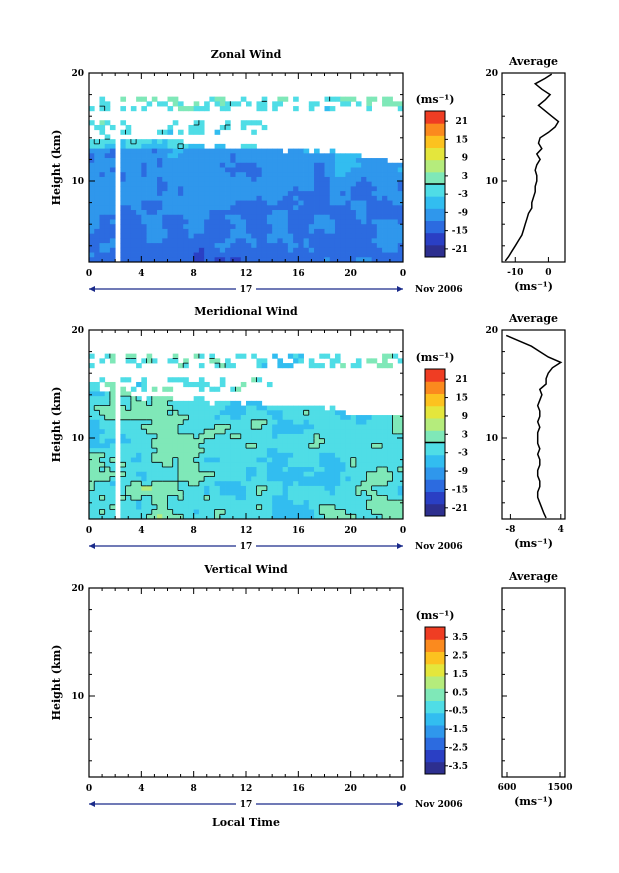  Describe the element at coordinates (298, 274) in the screenshot. I see `x-tick-label: 16` at that location.